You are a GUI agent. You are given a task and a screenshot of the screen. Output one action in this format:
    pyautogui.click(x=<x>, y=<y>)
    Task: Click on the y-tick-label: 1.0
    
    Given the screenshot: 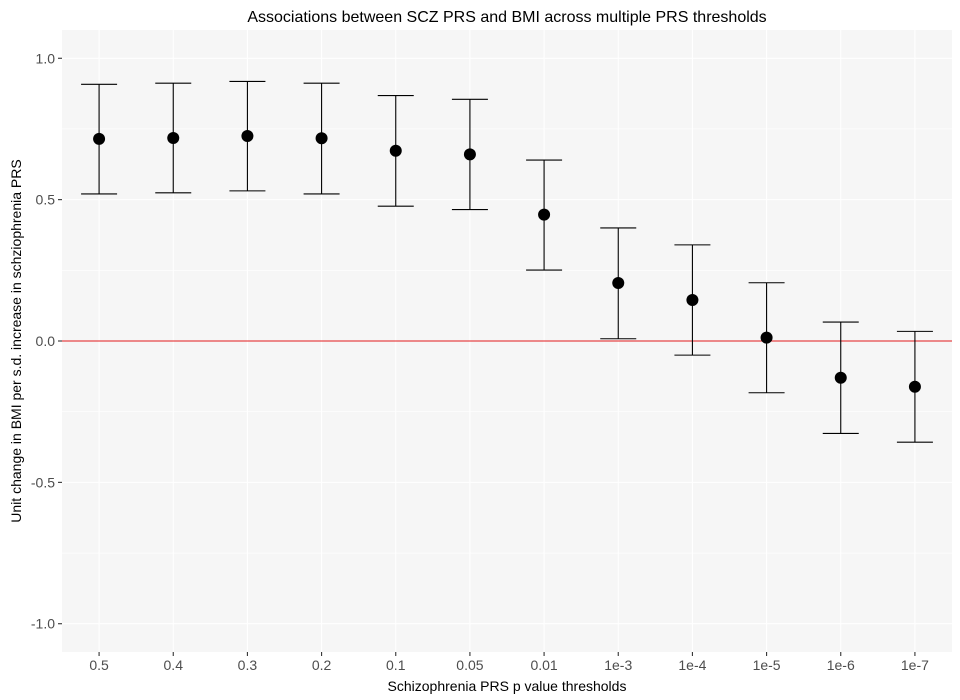 What is the action you would take?
    pyautogui.click(x=46, y=58)
    